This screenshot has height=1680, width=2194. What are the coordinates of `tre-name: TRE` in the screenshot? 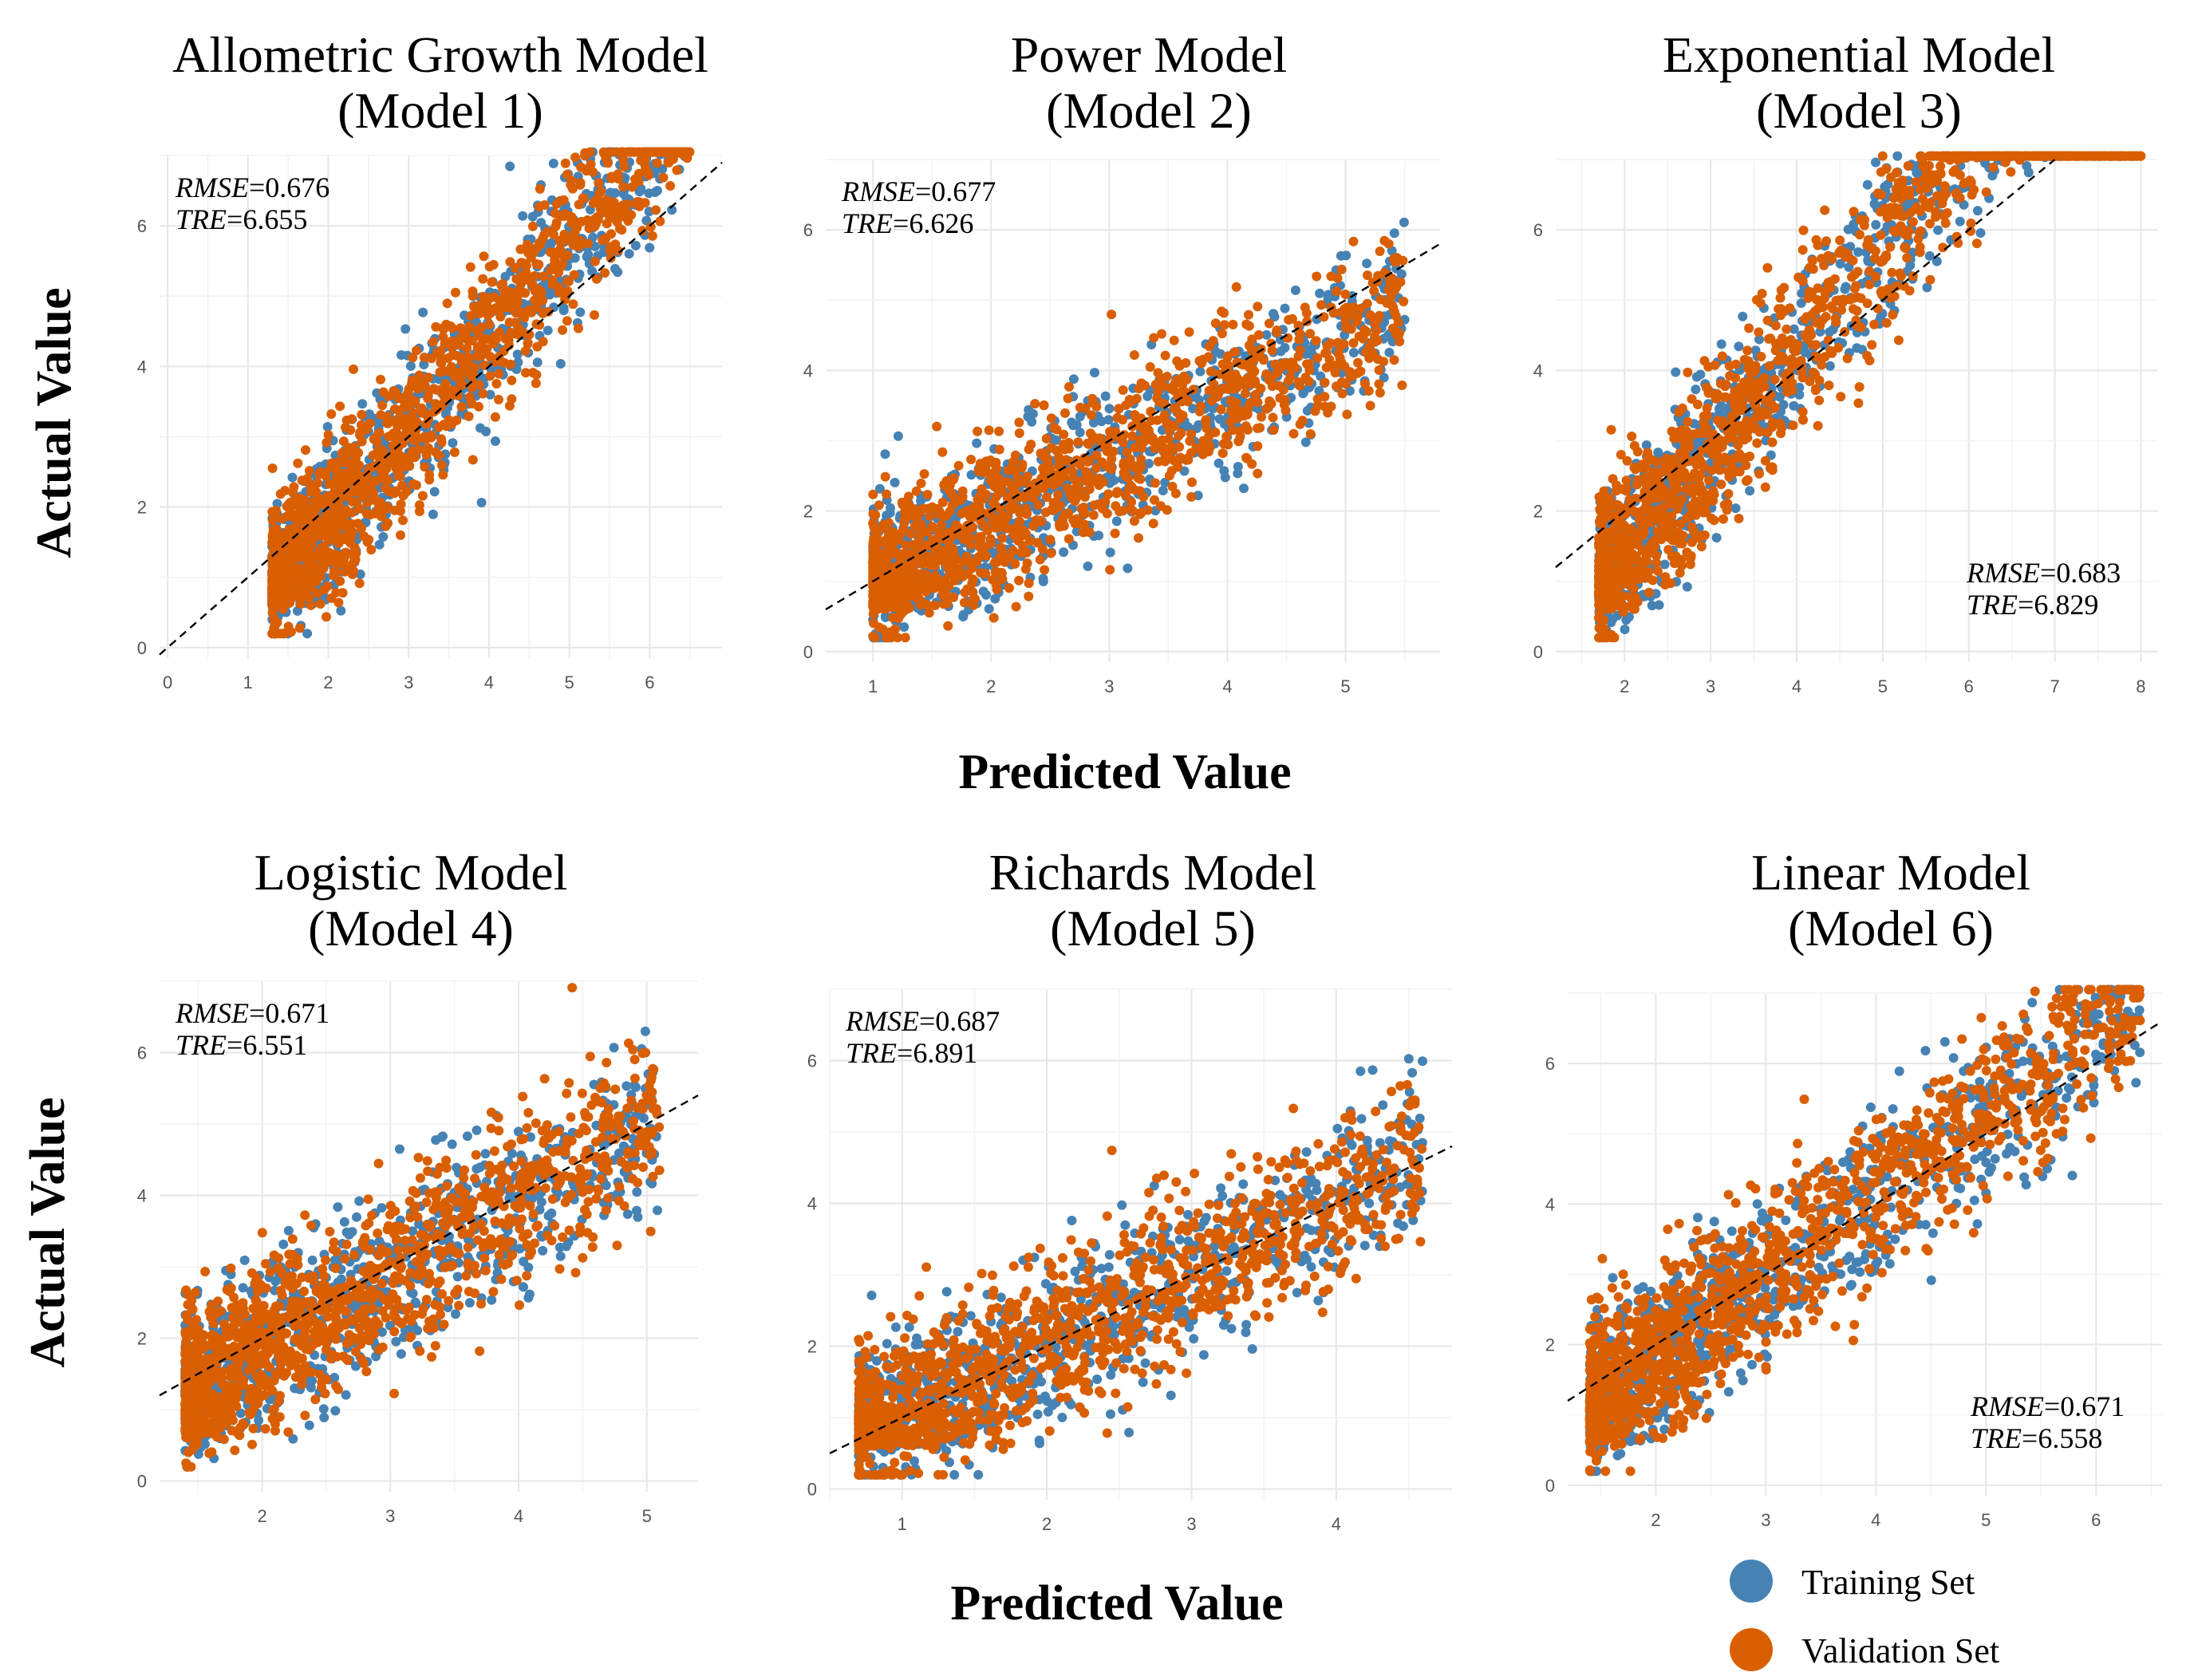 It's located at (867, 223).